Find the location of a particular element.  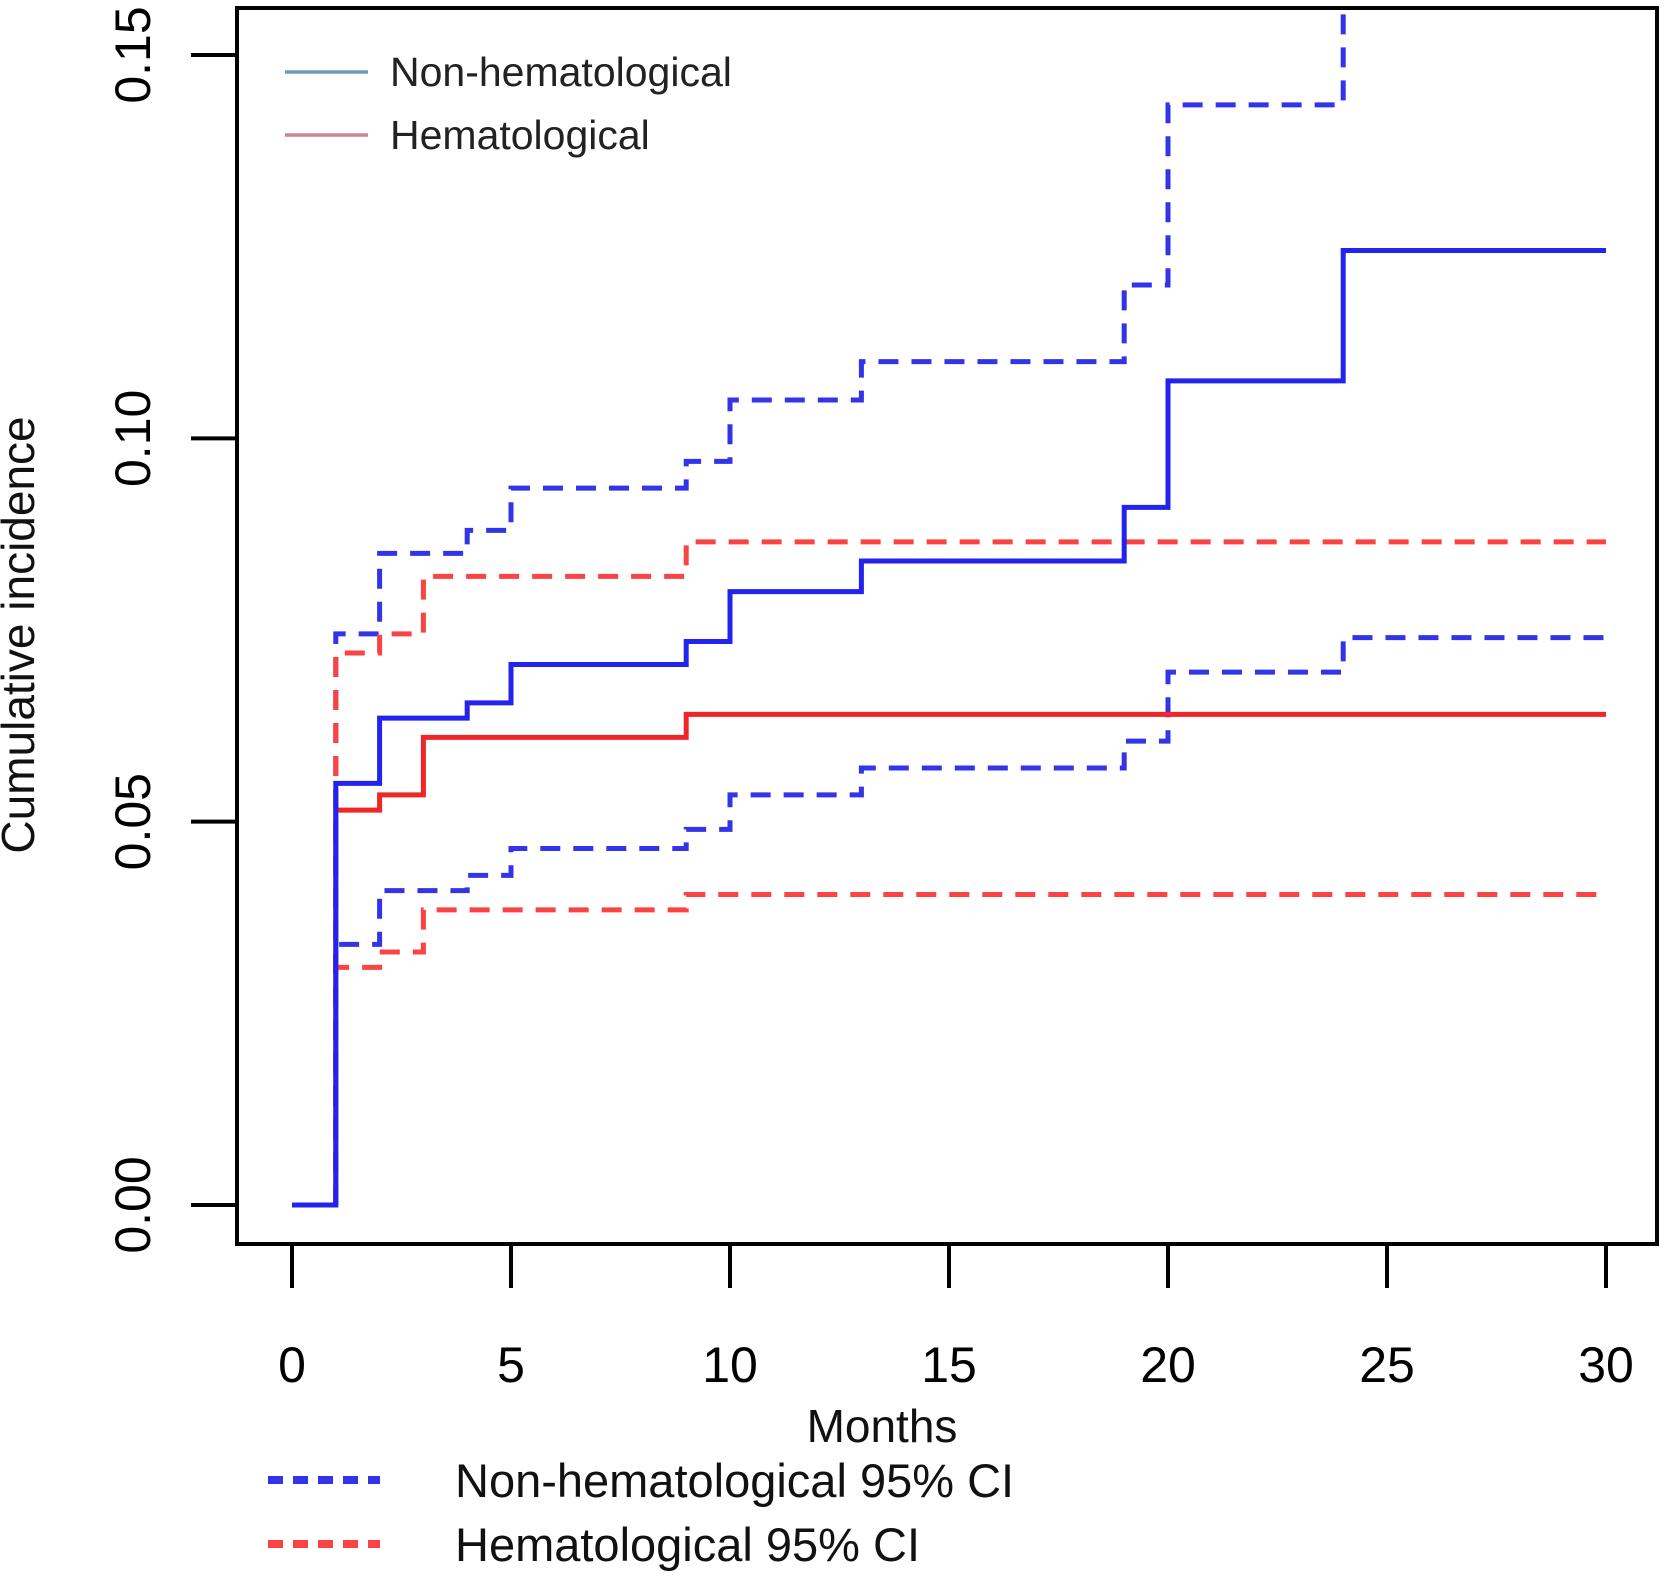

x-tick-label: 10 is located at coordinates (730, 1365).